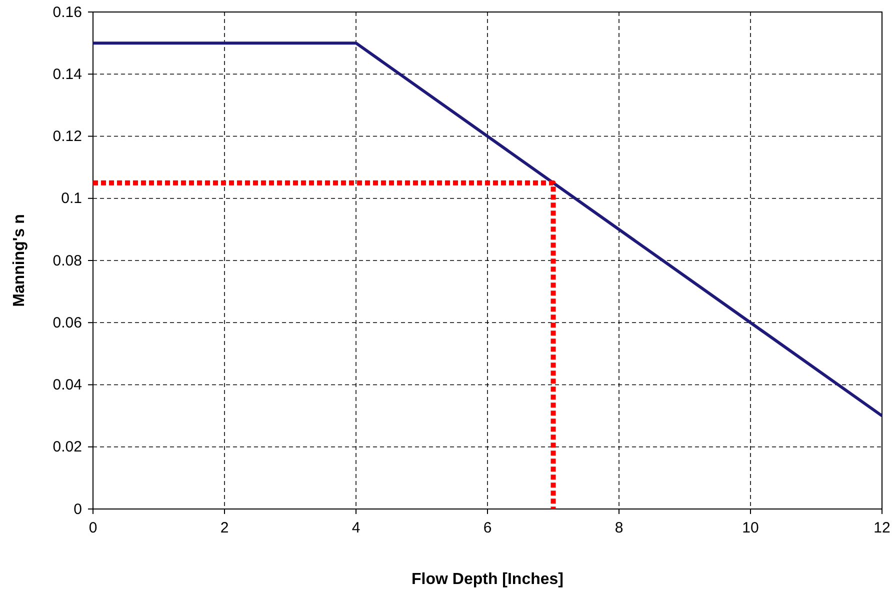  What do you see at coordinates (71, 199) in the screenshot?
I see `y-tick-label: 0.1` at bounding box center [71, 199].